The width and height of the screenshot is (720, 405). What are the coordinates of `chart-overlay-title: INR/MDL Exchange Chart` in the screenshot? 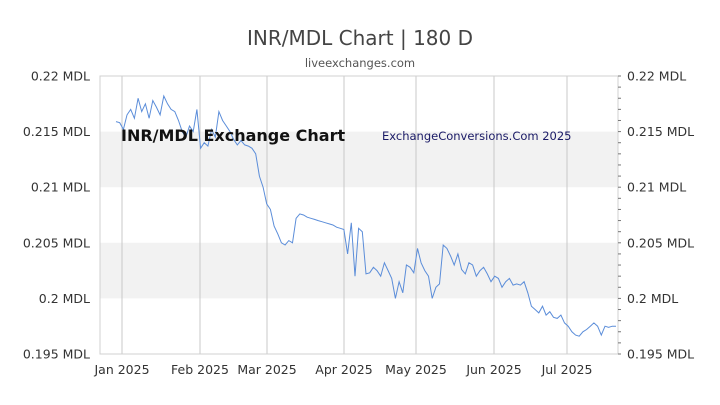 It's located at (233, 135).